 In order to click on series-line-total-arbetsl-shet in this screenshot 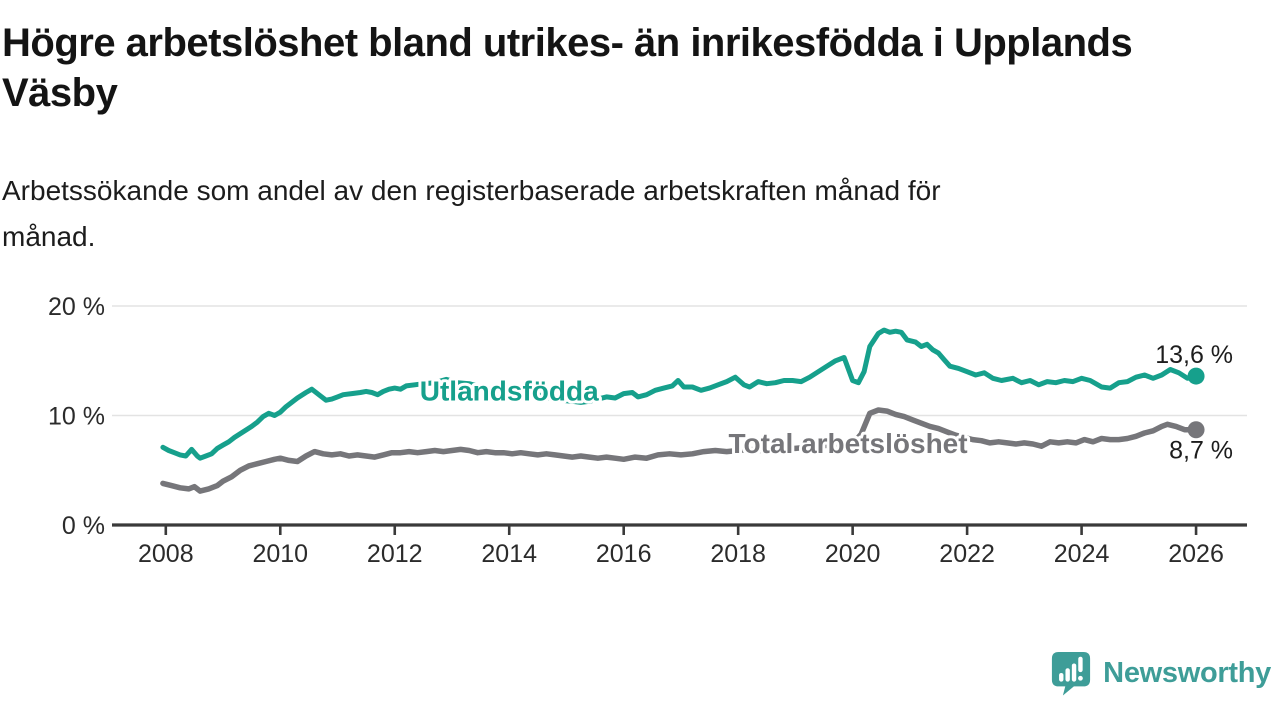, I will do `click(679, 450)`.